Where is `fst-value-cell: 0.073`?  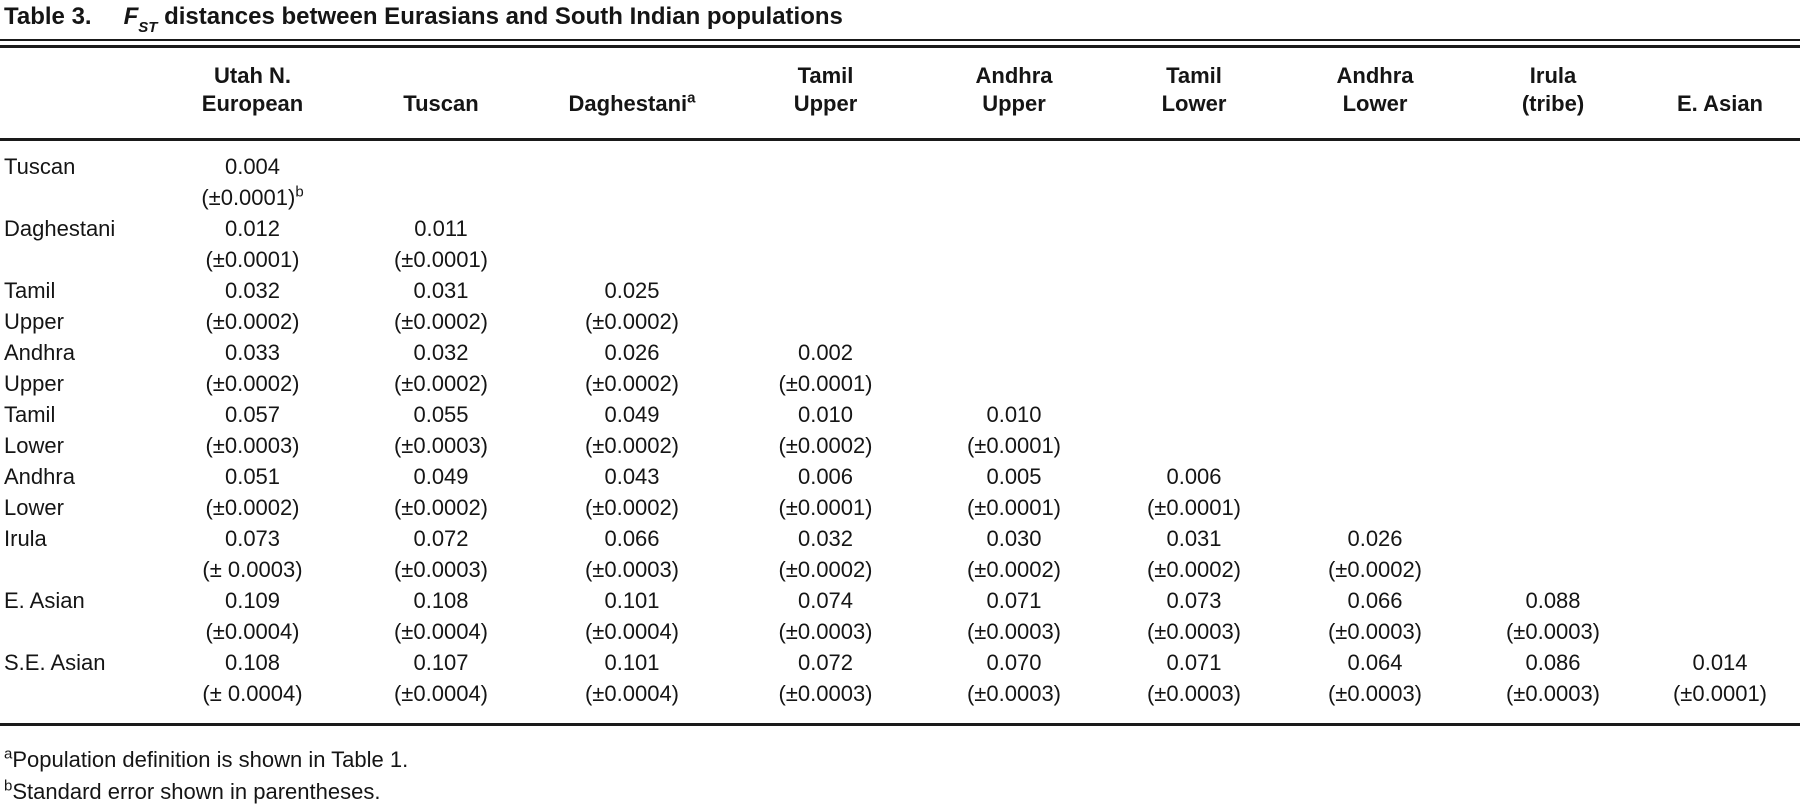 fst-value-cell: 0.073 is located at coordinates (252, 538).